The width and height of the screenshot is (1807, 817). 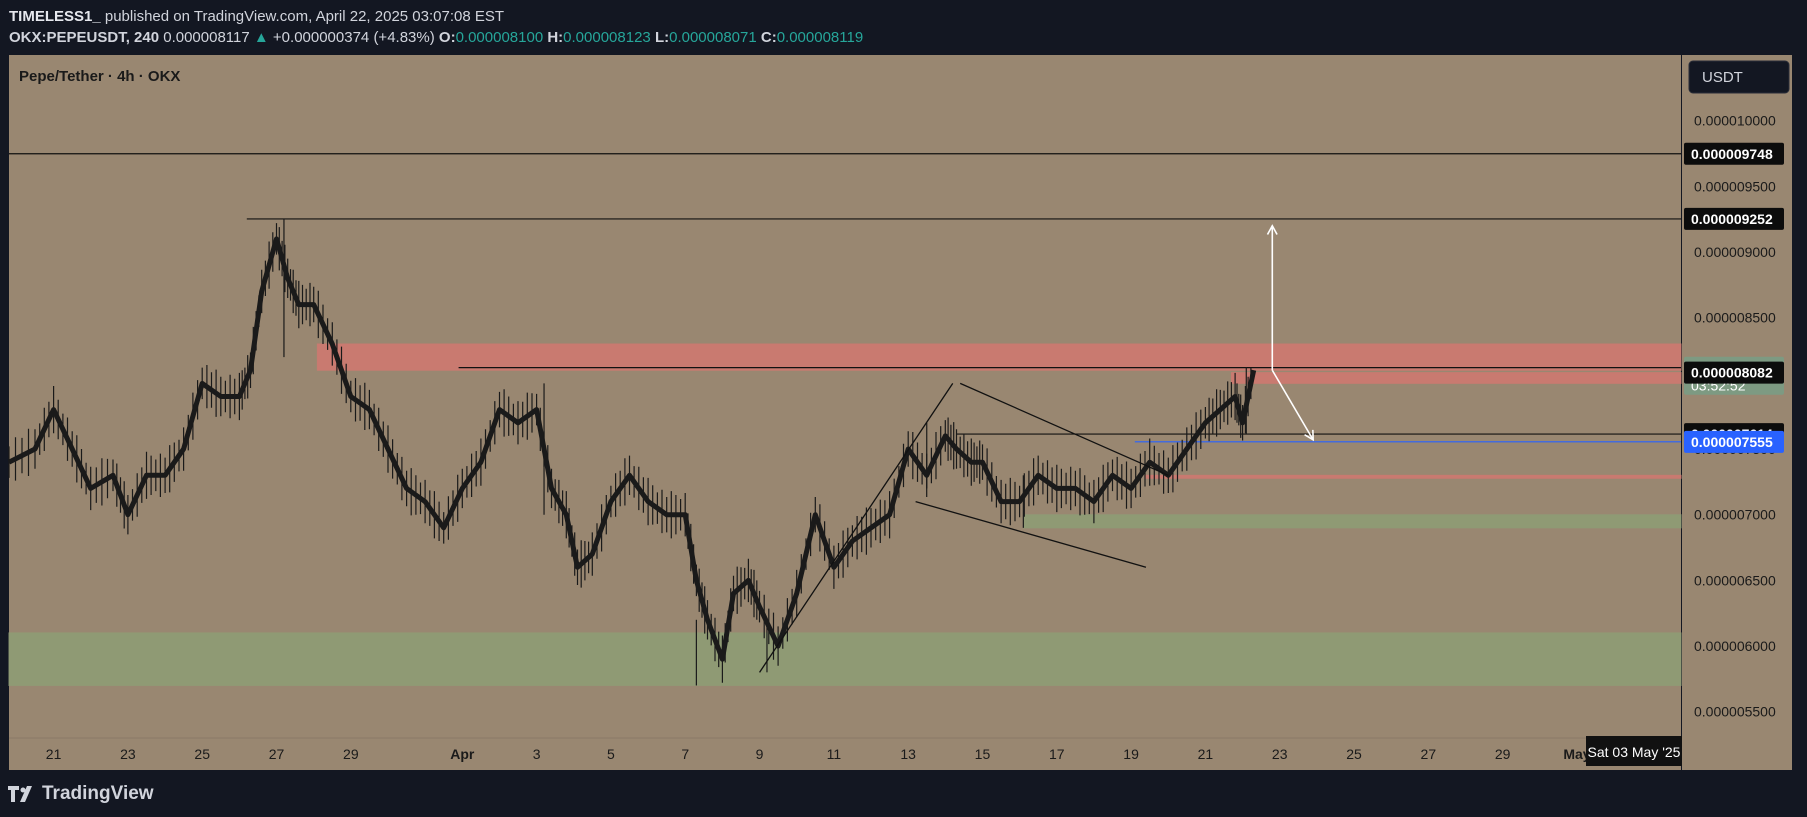 I want to click on x-tick-label-18: 27, so click(x=1429, y=754).